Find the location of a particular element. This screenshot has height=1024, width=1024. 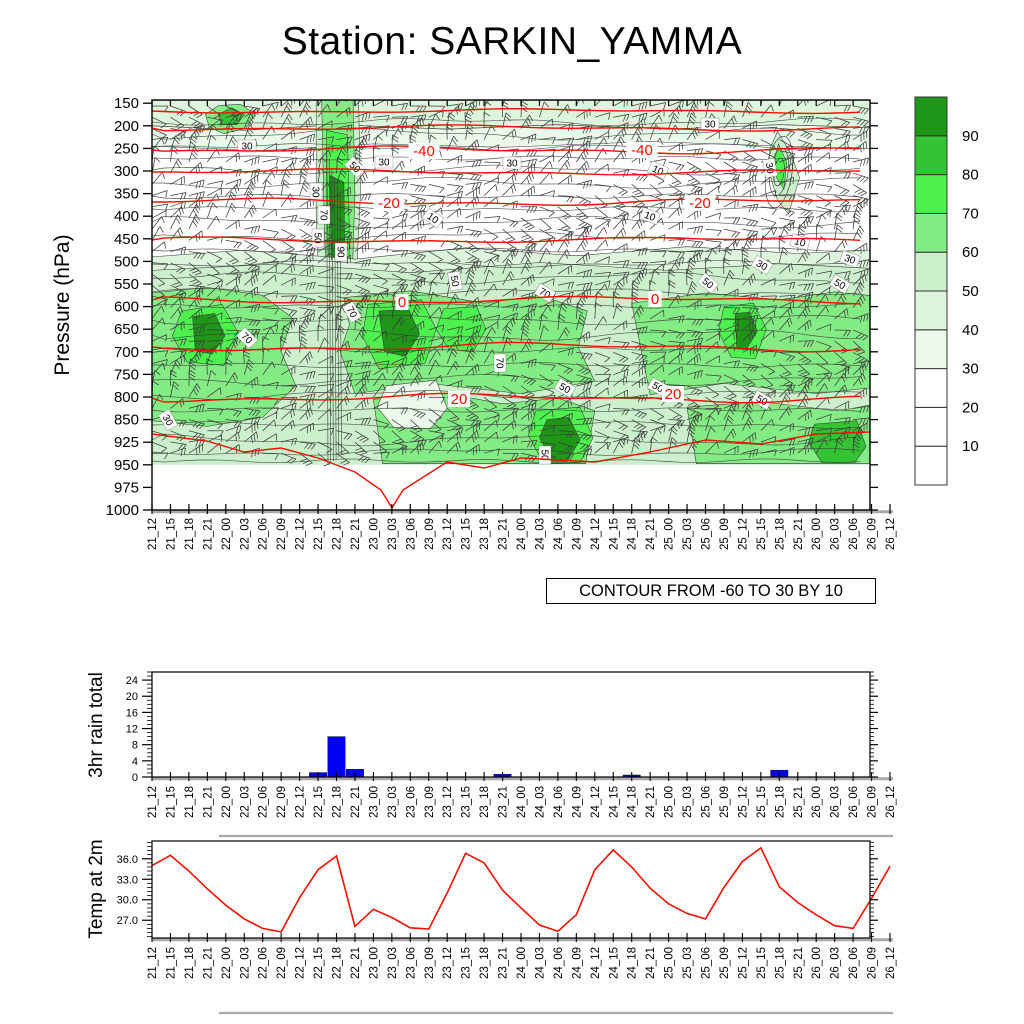

time-tick-label: 25_06 is located at coordinates (707, 534).